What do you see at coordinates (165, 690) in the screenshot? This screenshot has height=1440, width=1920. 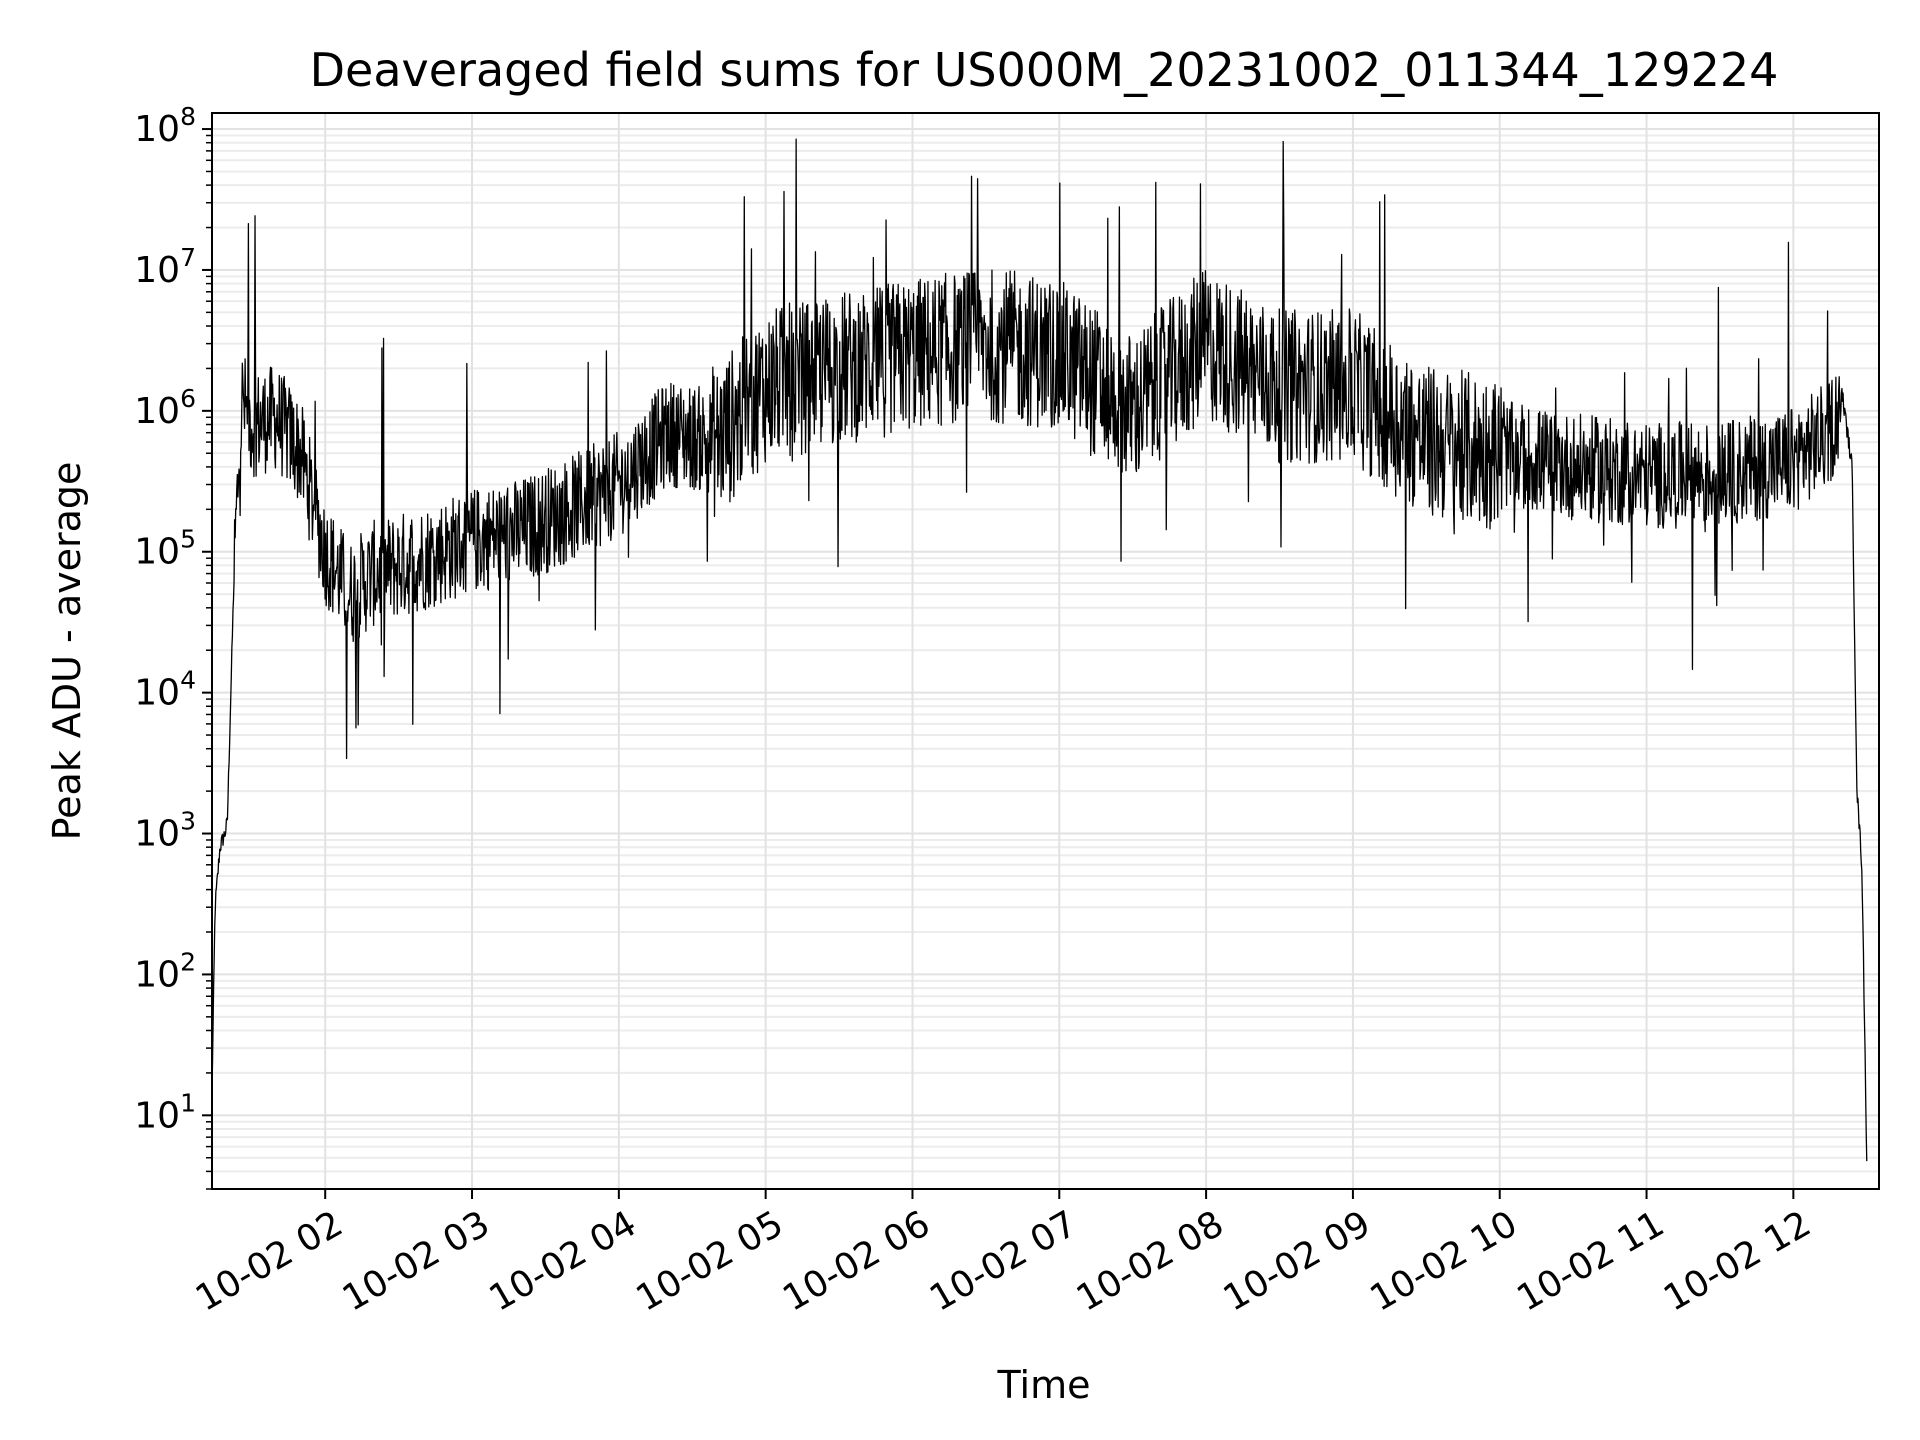 I see `y-tick-label: 10⁴` at bounding box center [165, 690].